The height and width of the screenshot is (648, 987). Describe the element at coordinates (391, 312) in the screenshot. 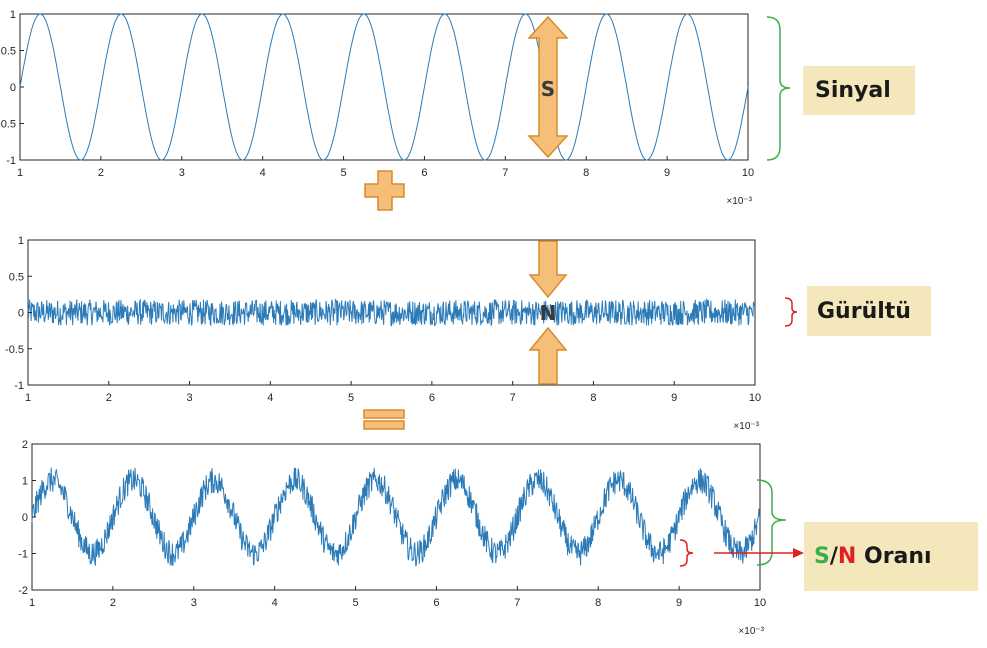

I see `noise-trace` at that location.